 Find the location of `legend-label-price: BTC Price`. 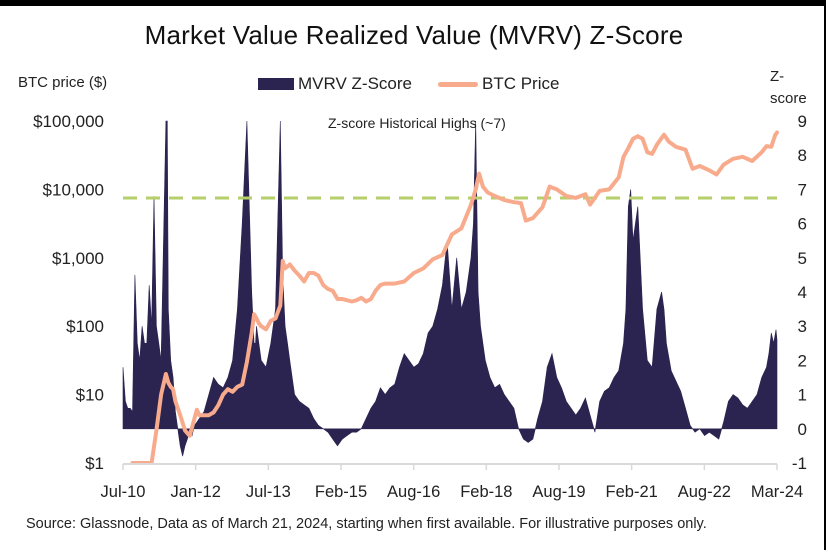

legend-label-price: BTC Price is located at coordinates (521, 83).